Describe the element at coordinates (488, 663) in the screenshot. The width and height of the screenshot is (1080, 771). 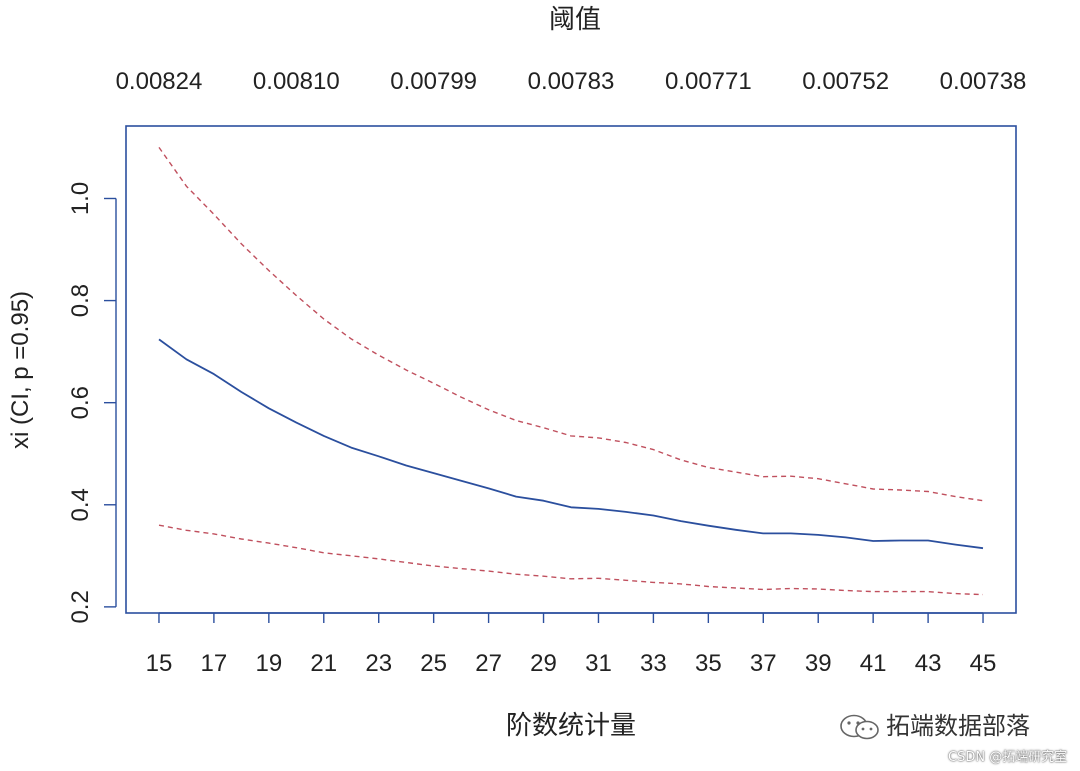
I see `x-tick-label: 27` at that location.